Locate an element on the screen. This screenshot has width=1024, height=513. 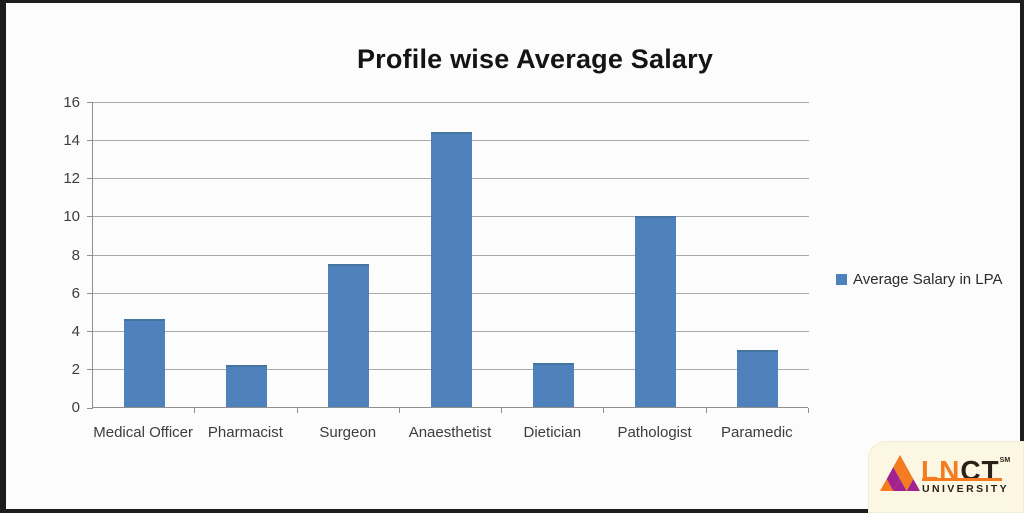
x-category-label: Surgeon is located at coordinates (348, 432).